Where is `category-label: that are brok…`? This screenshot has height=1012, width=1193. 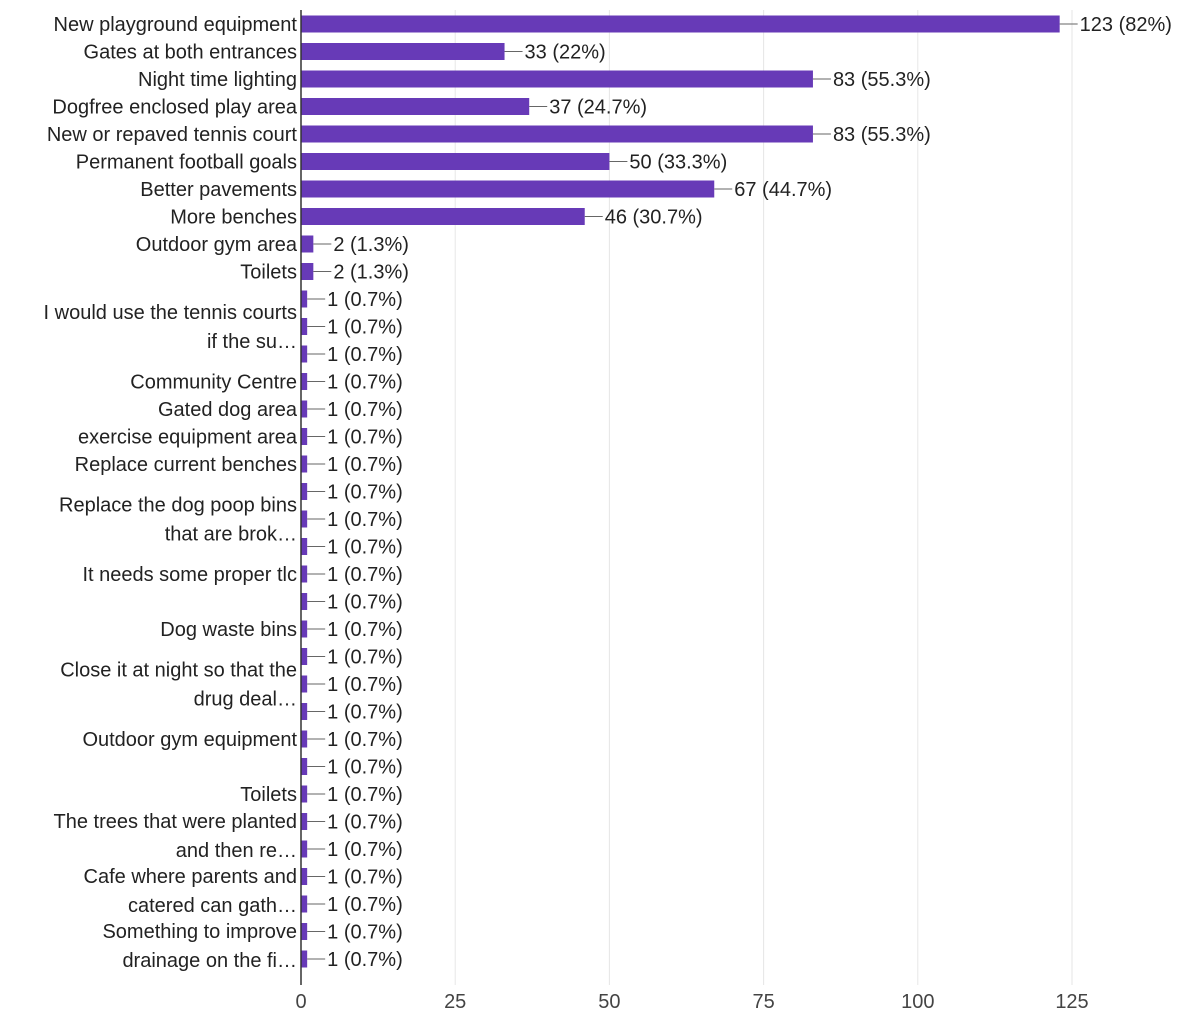 category-label: that are brok… is located at coordinates (231, 535).